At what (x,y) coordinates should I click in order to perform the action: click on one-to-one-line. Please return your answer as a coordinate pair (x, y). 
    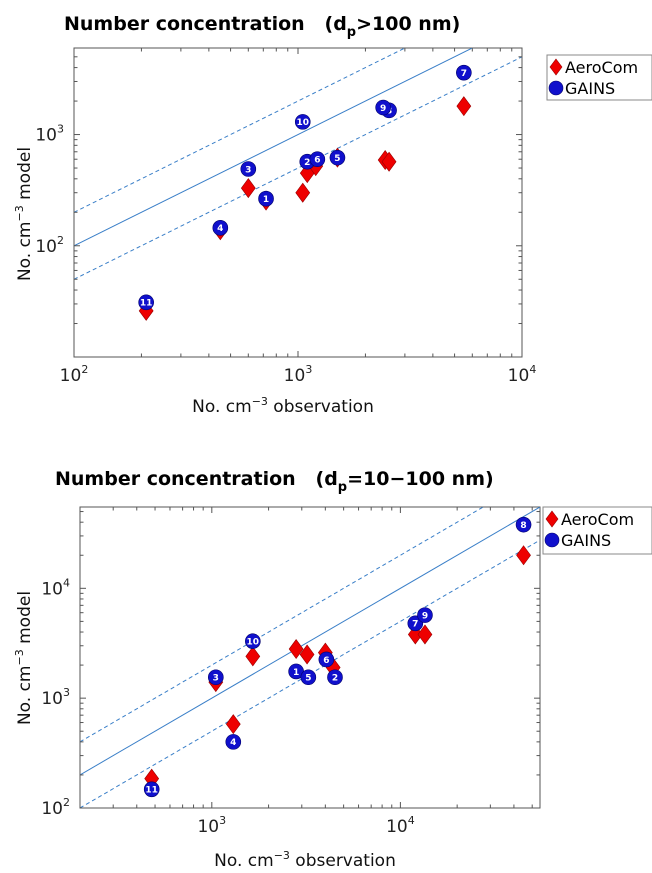
    Looking at the image, I should click on (274, 147).